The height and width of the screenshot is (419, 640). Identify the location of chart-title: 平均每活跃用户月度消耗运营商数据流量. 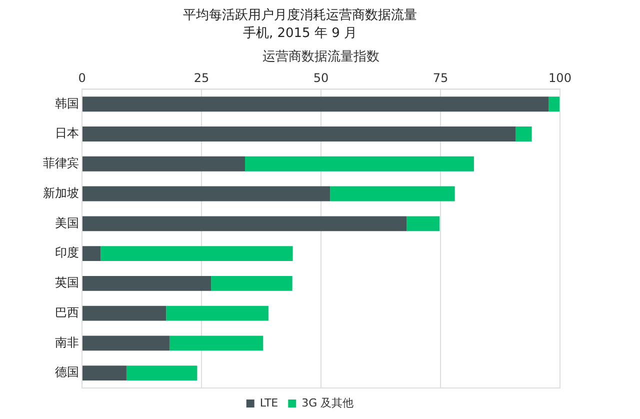
(300, 15).